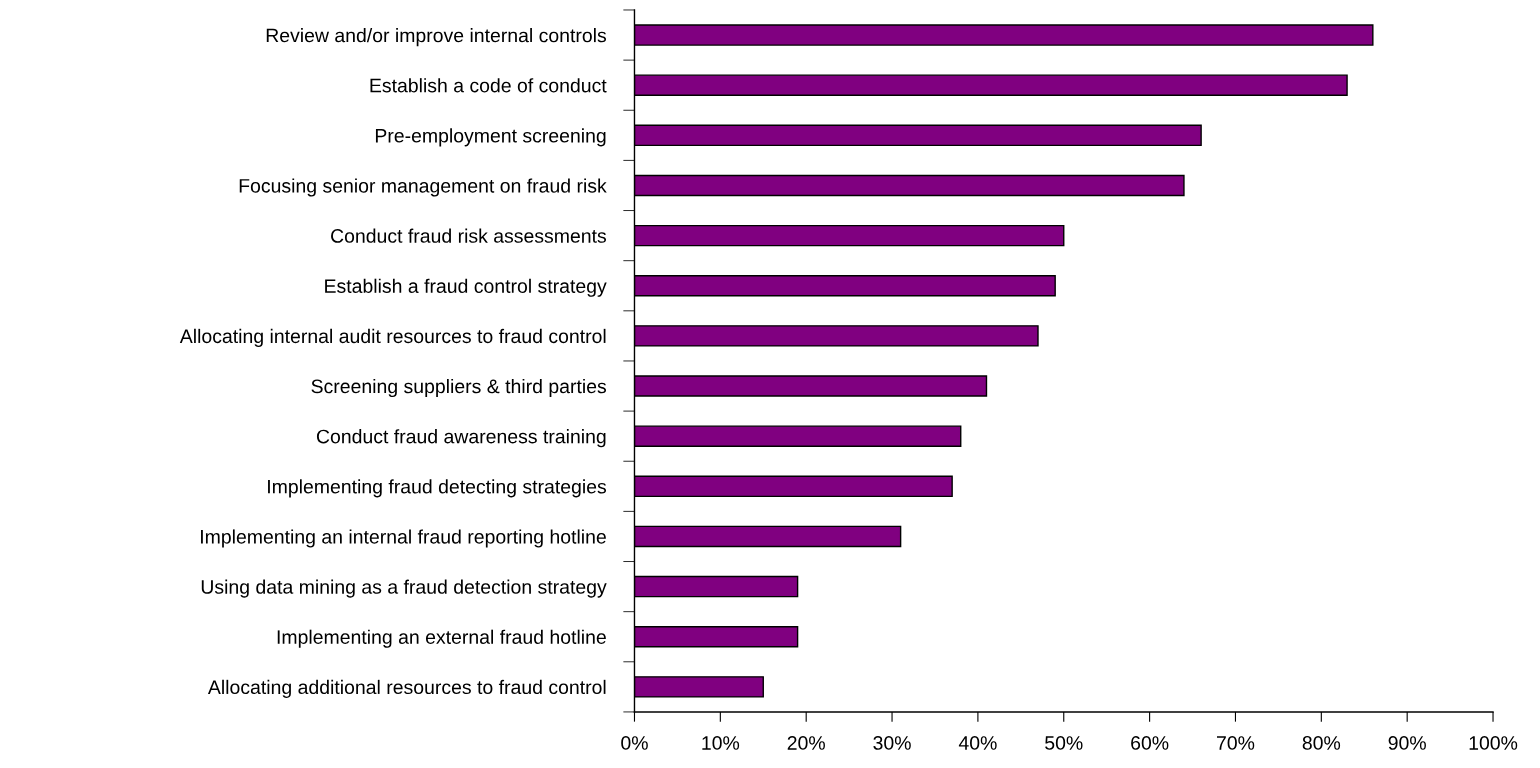 This screenshot has height=768, width=1540. I want to click on x-tick-label: 10%, so click(721, 743).